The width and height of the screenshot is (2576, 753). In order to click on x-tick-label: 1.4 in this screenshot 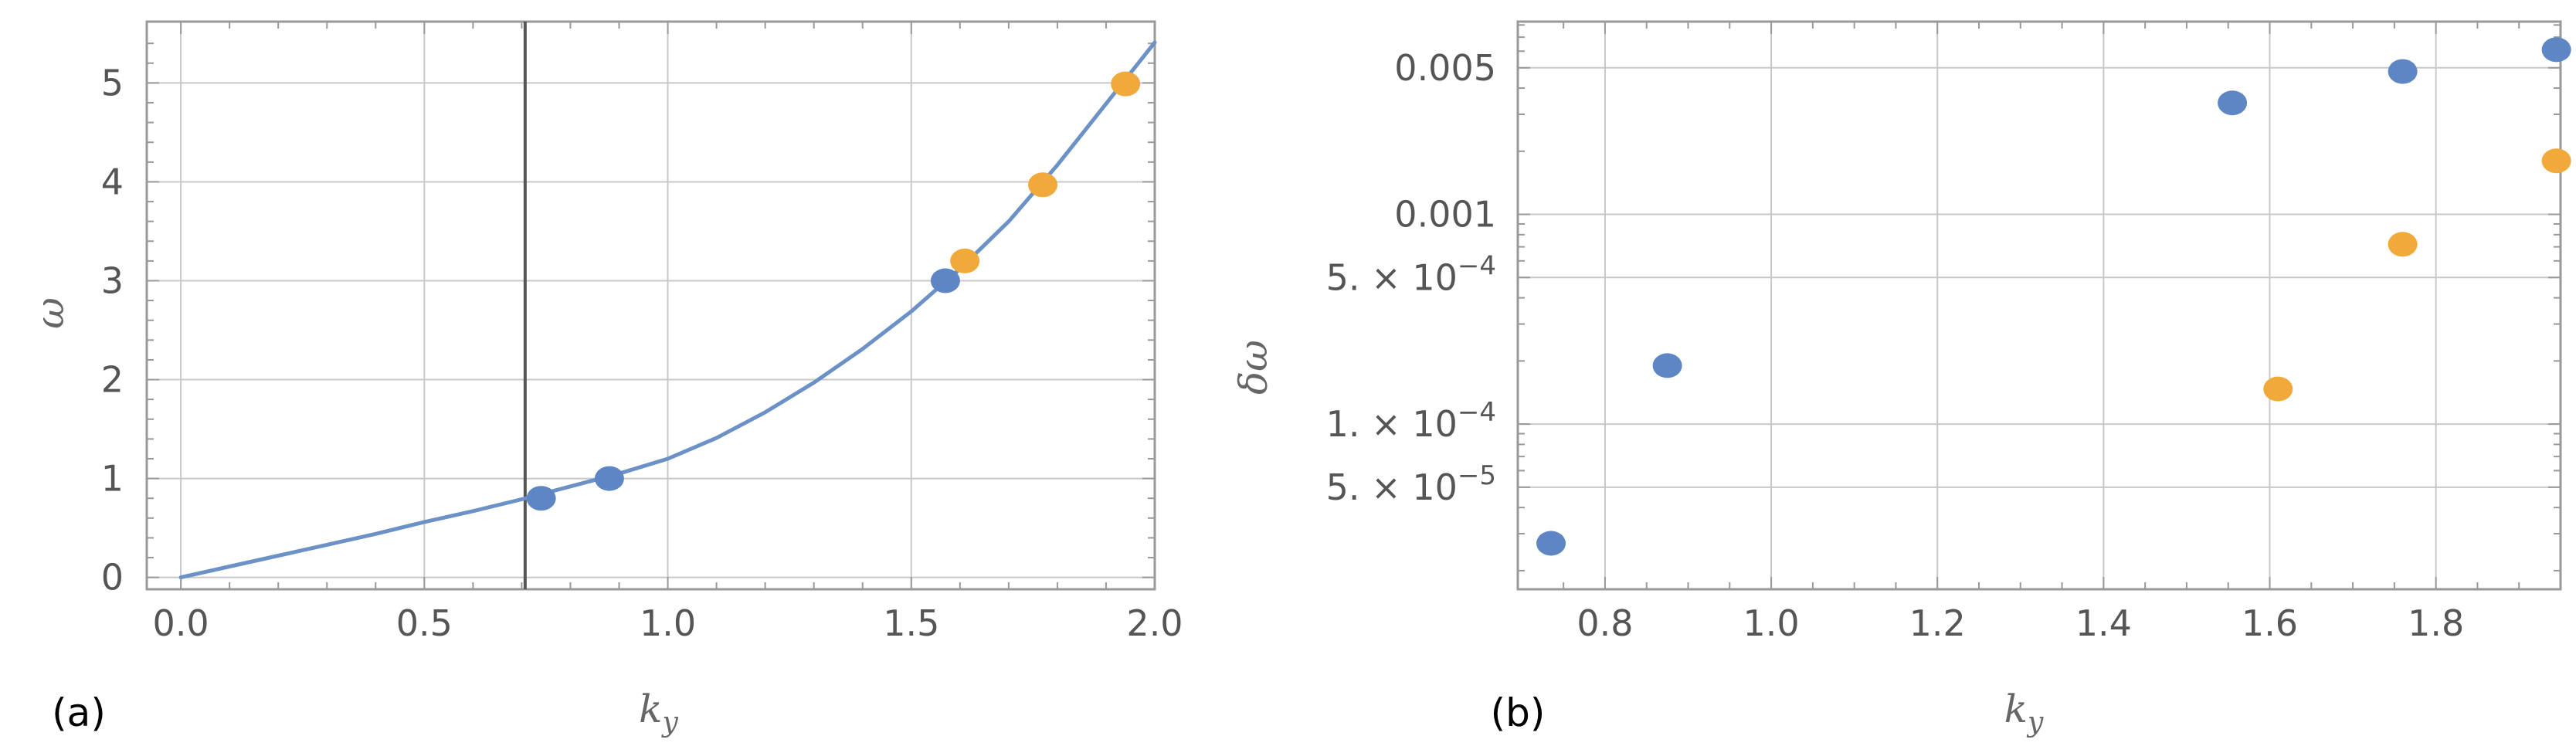, I will do `click(2103, 623)`.